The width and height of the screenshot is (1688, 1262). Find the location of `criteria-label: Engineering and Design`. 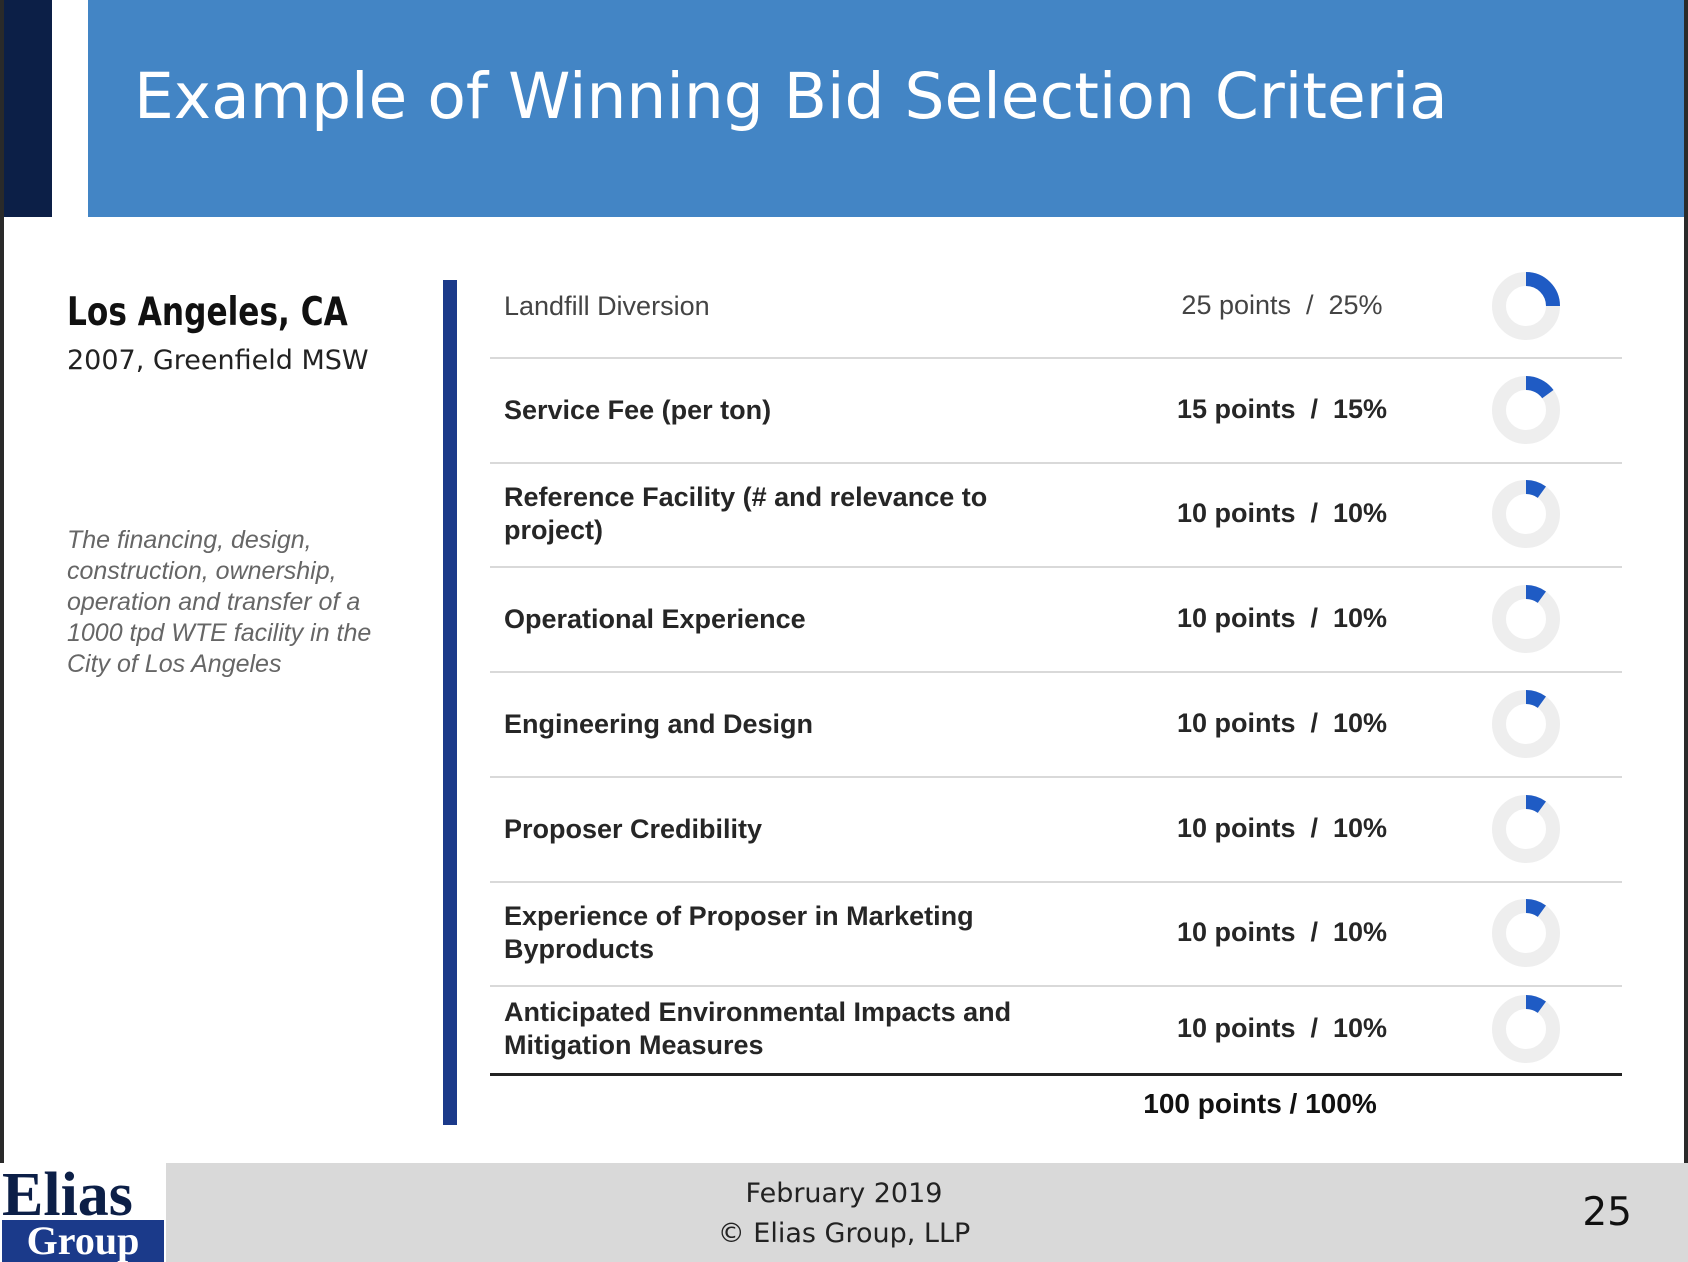

criteria-label: Engineering and Design is located at coordinates (659, 723).